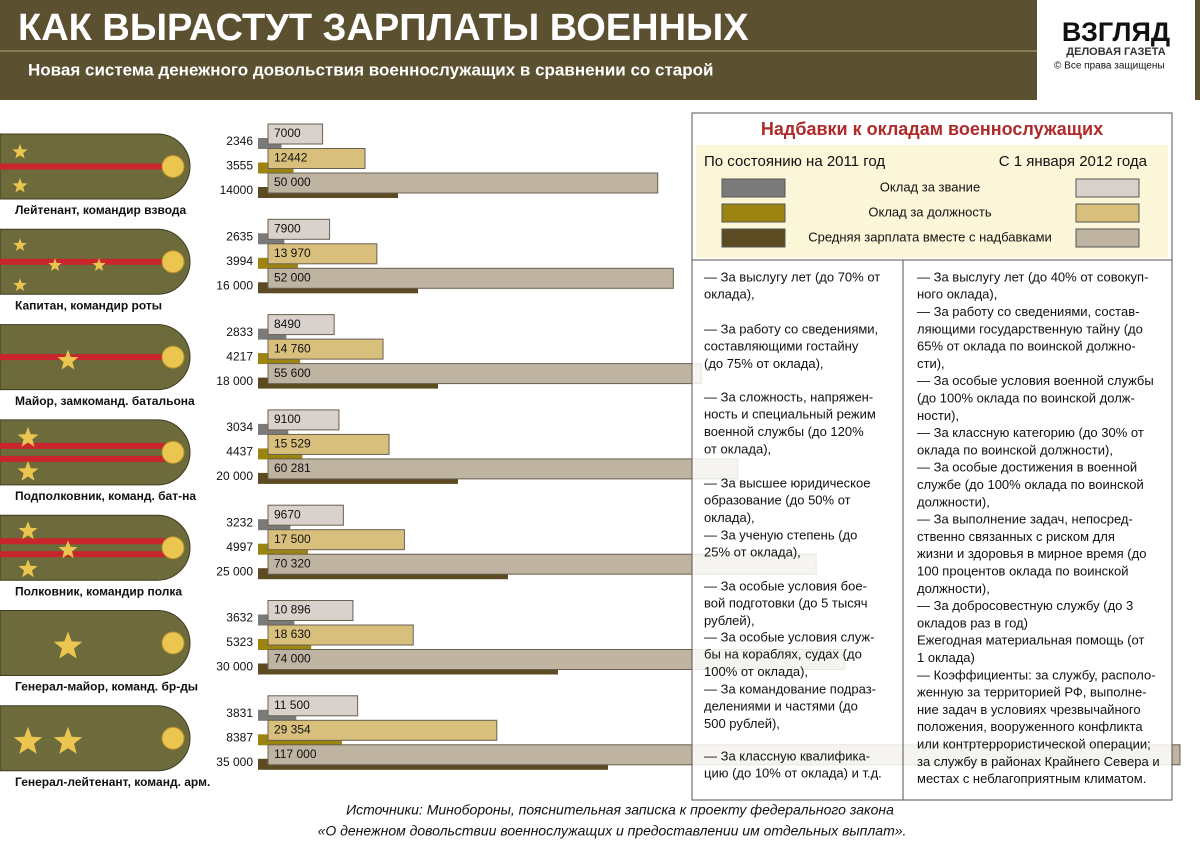  What do you see at coordinates (1032, 692) in the screenshot?
I see `new-allowance-line: женную за территорией РФ, выполне-` at bounding box center [1032, 692].